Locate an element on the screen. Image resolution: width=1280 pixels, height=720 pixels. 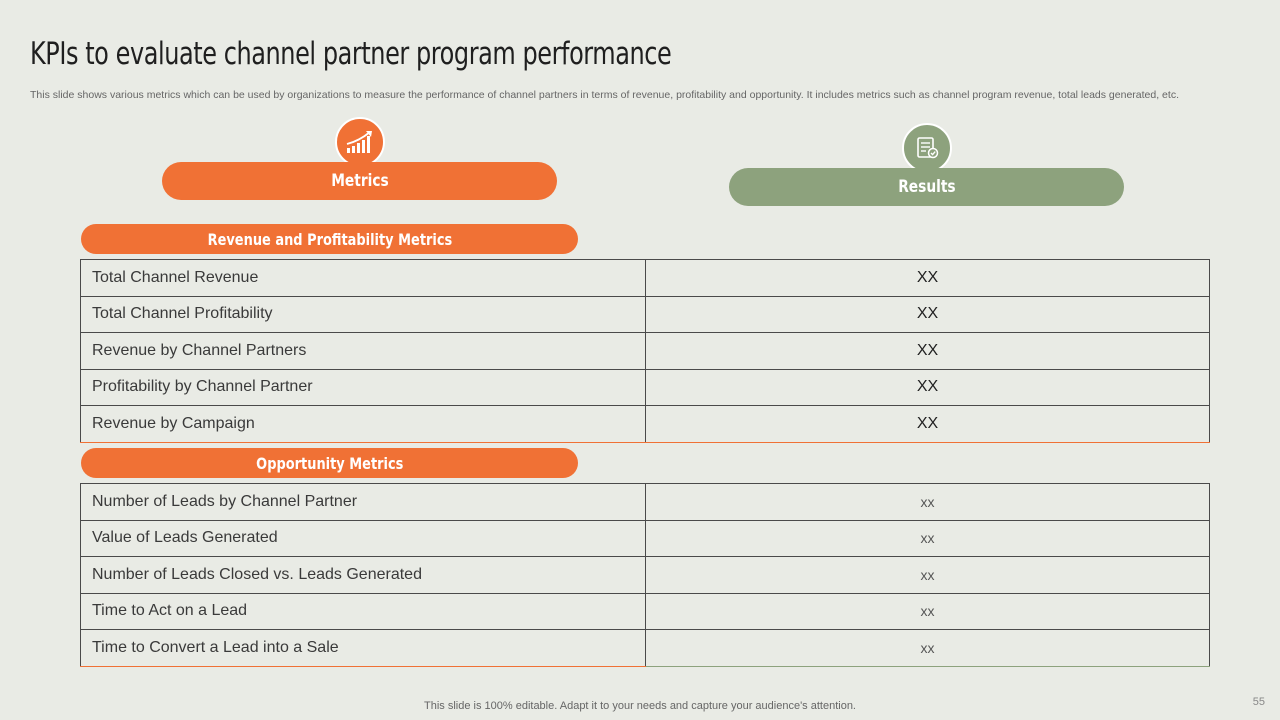
table-row: Total Channel Profitability XX is located at coordinates (645, 314).